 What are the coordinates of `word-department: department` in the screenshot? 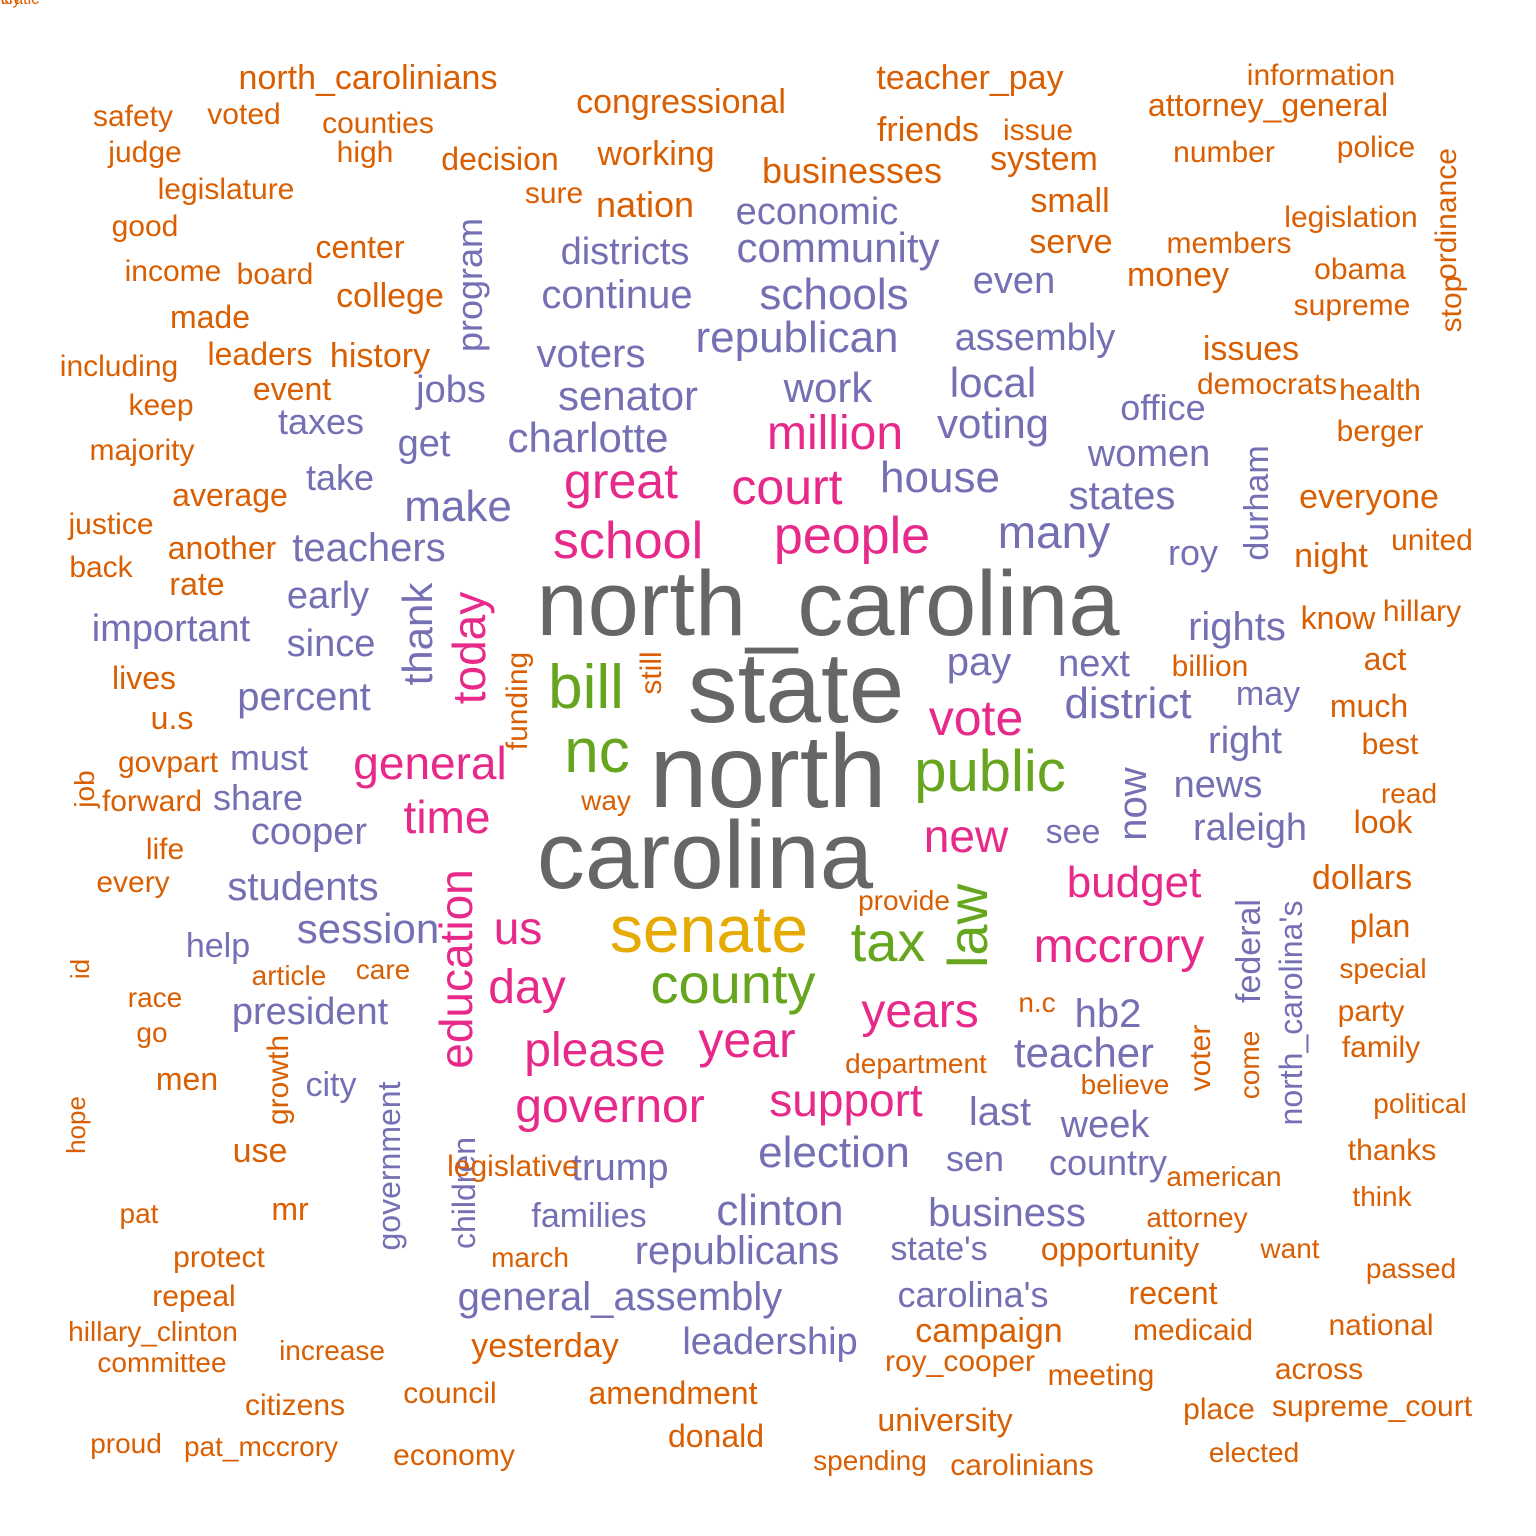 It's located at (916, 1063).